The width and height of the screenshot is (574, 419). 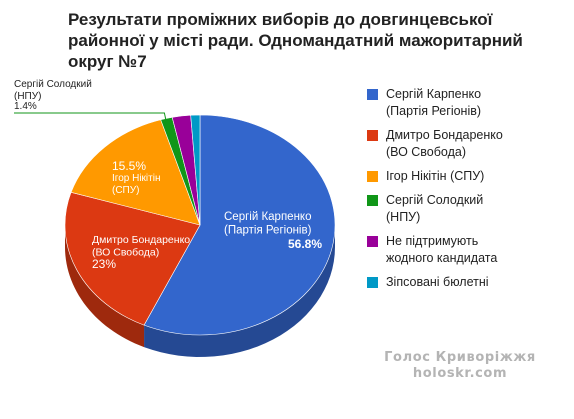 What do you see at coordinates (25, 106) in the screenshot?
I see `slice-value-label-сергій-солодкий: 1.4%` at bounding box center [25, 106].